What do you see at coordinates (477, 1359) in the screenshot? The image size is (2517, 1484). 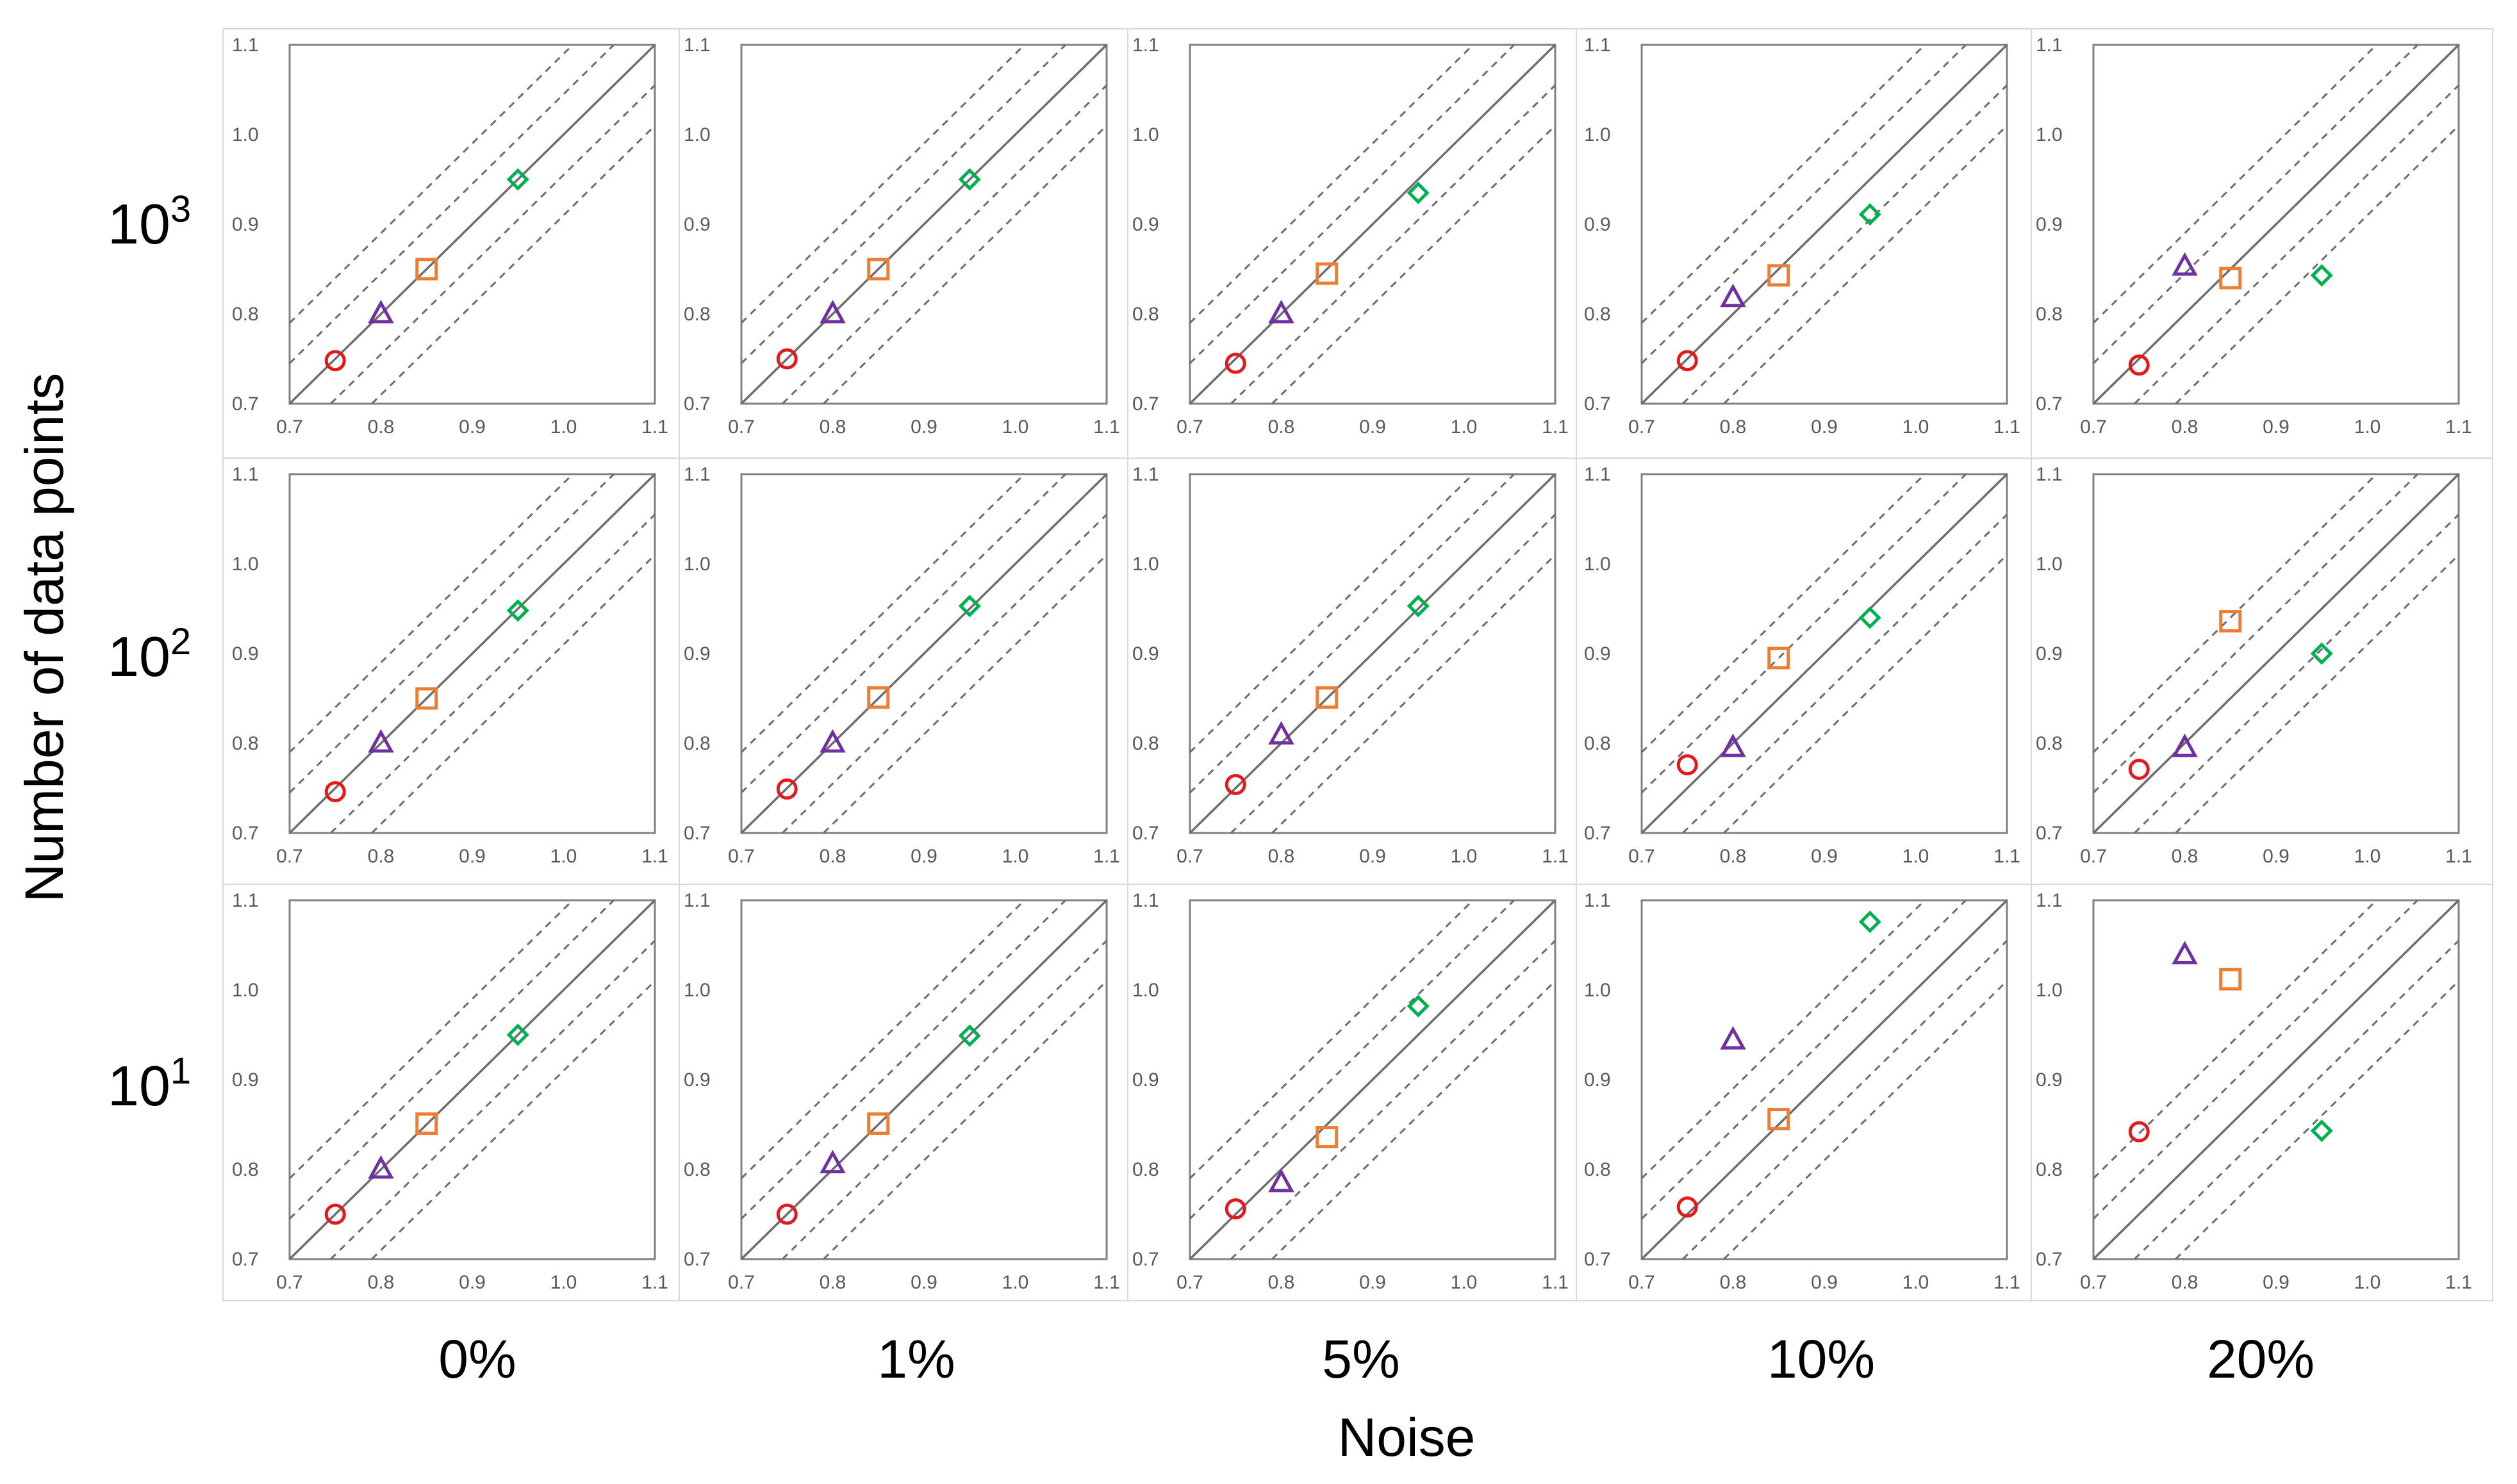 I see `column-label-0pct: 0%` at bounding box center [477, 1359].